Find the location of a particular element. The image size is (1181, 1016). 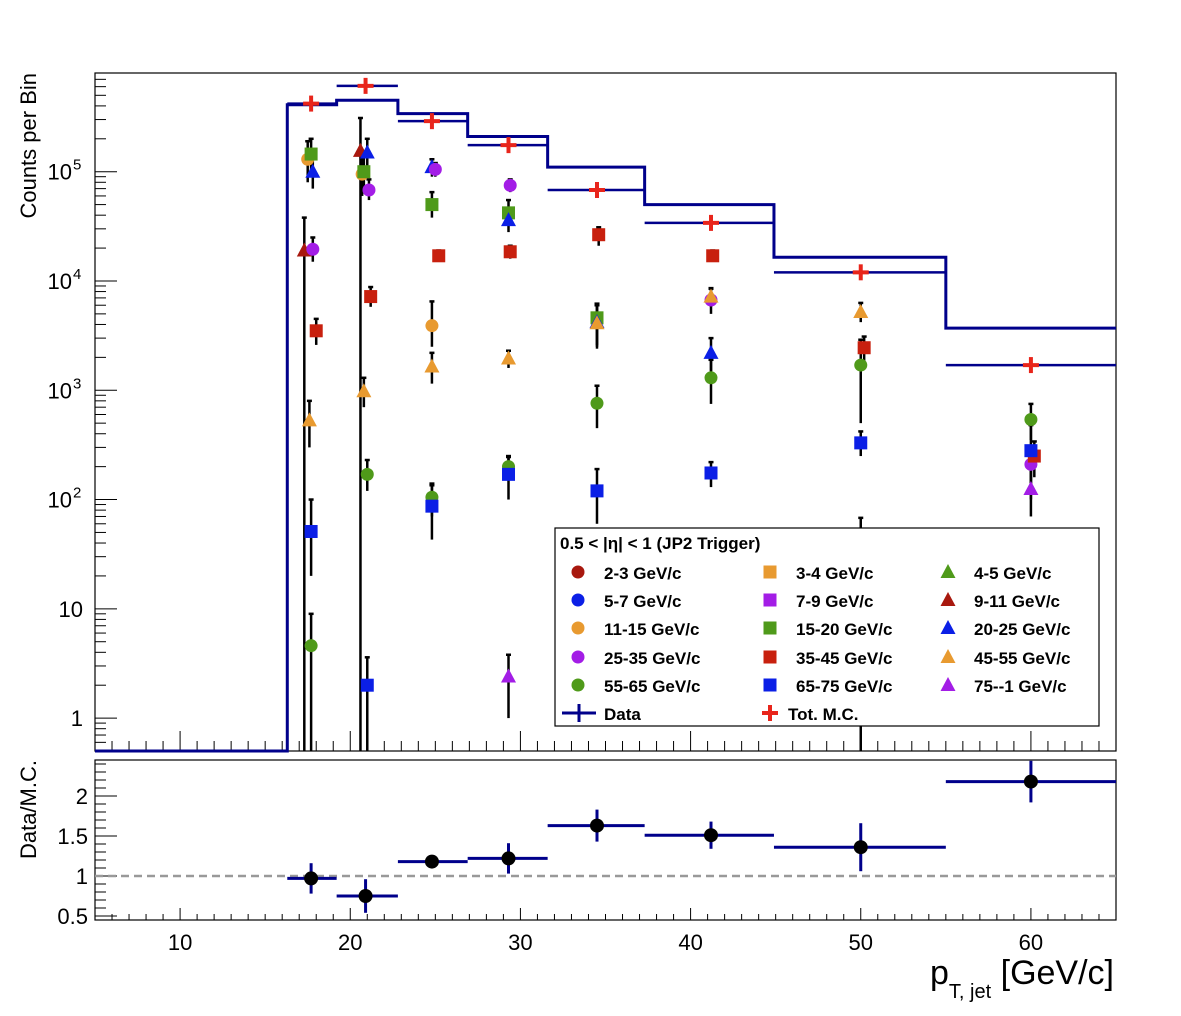

x-tick-labels: 10 20 30 40 50 60 is located at coordinates (605, 942).